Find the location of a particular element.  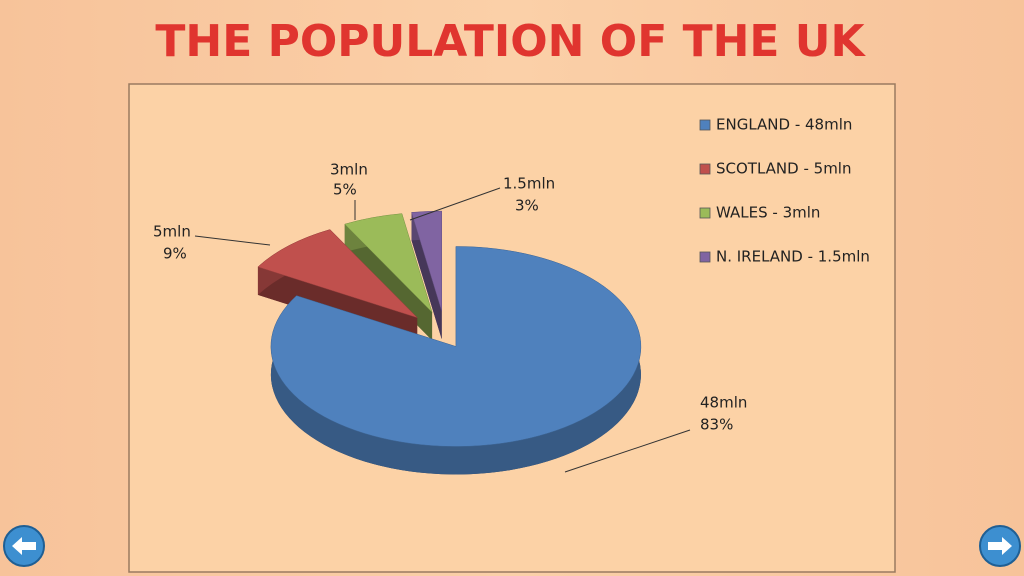

next-button is located at coordinates (1000, 546).